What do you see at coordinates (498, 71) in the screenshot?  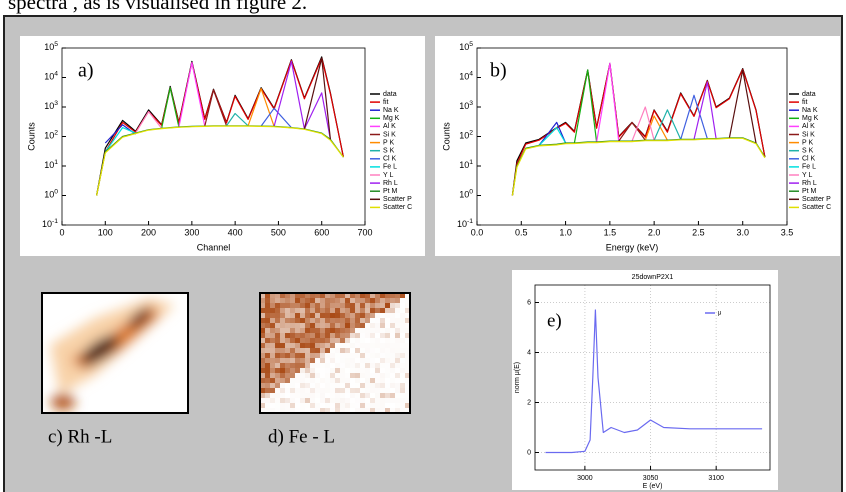 I see `panel-annotation: b)` at bounding box center [498, 71].